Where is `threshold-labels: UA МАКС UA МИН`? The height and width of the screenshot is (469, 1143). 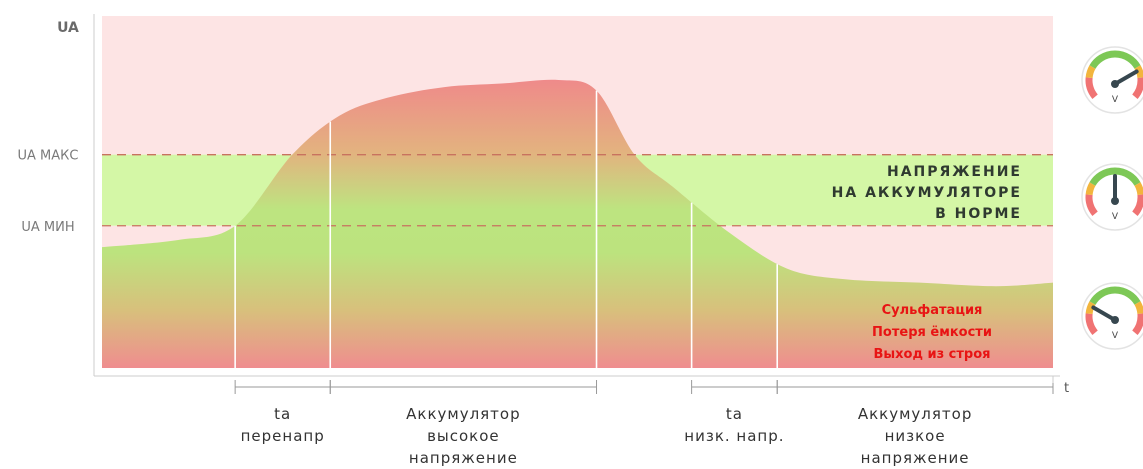
threshold-labels: UA МАКС UA МИН is located at coordinates (48, 192).